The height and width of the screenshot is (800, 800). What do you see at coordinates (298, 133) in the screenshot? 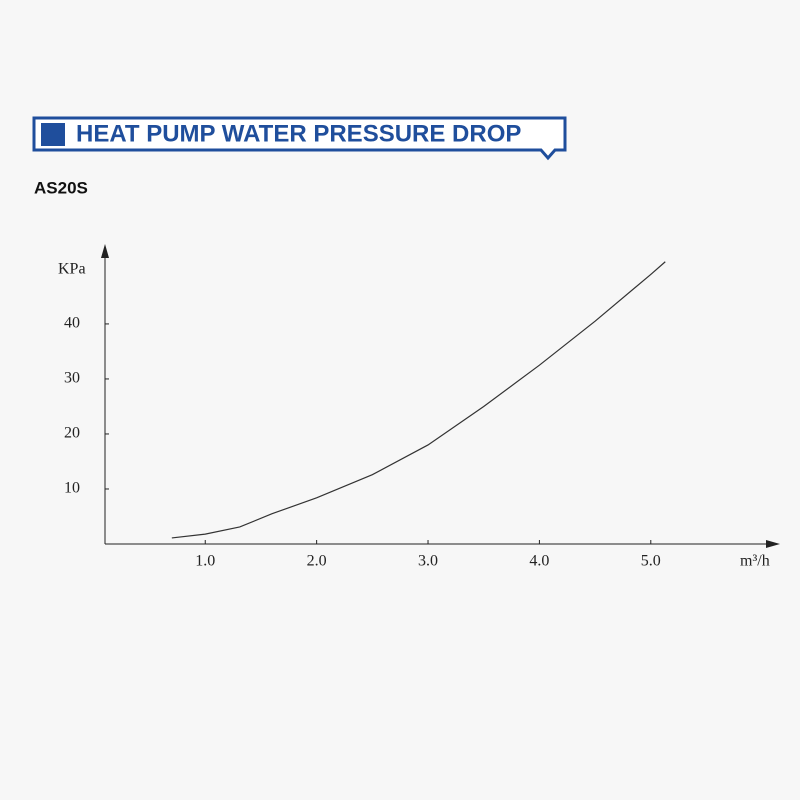
I see `chart-title: HEAT PUMP WATER PRESSURE DROP` at bounding box center [298, 133].